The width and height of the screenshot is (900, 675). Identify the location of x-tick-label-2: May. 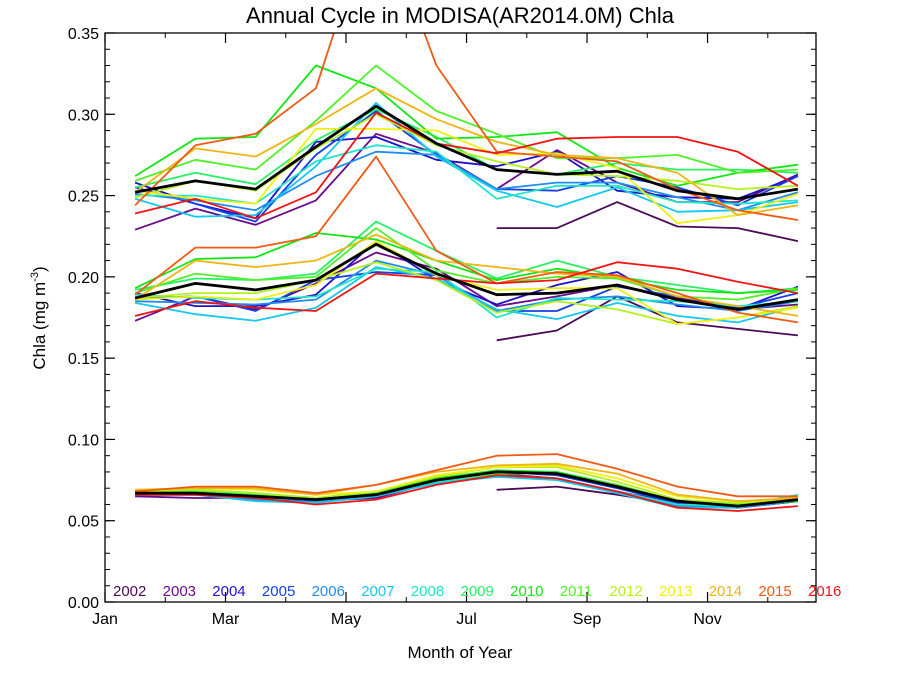
(346, 619).